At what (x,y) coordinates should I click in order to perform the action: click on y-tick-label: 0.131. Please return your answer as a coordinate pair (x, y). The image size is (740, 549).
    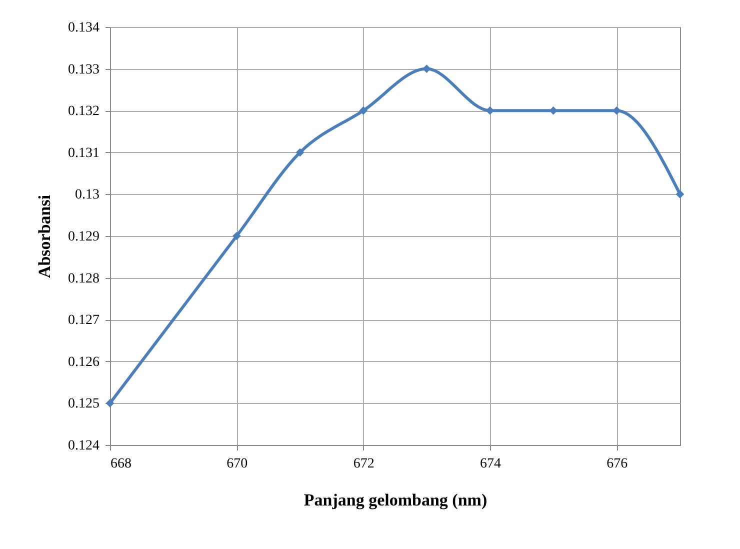
    Looking at the image, I should click on (84, 153).